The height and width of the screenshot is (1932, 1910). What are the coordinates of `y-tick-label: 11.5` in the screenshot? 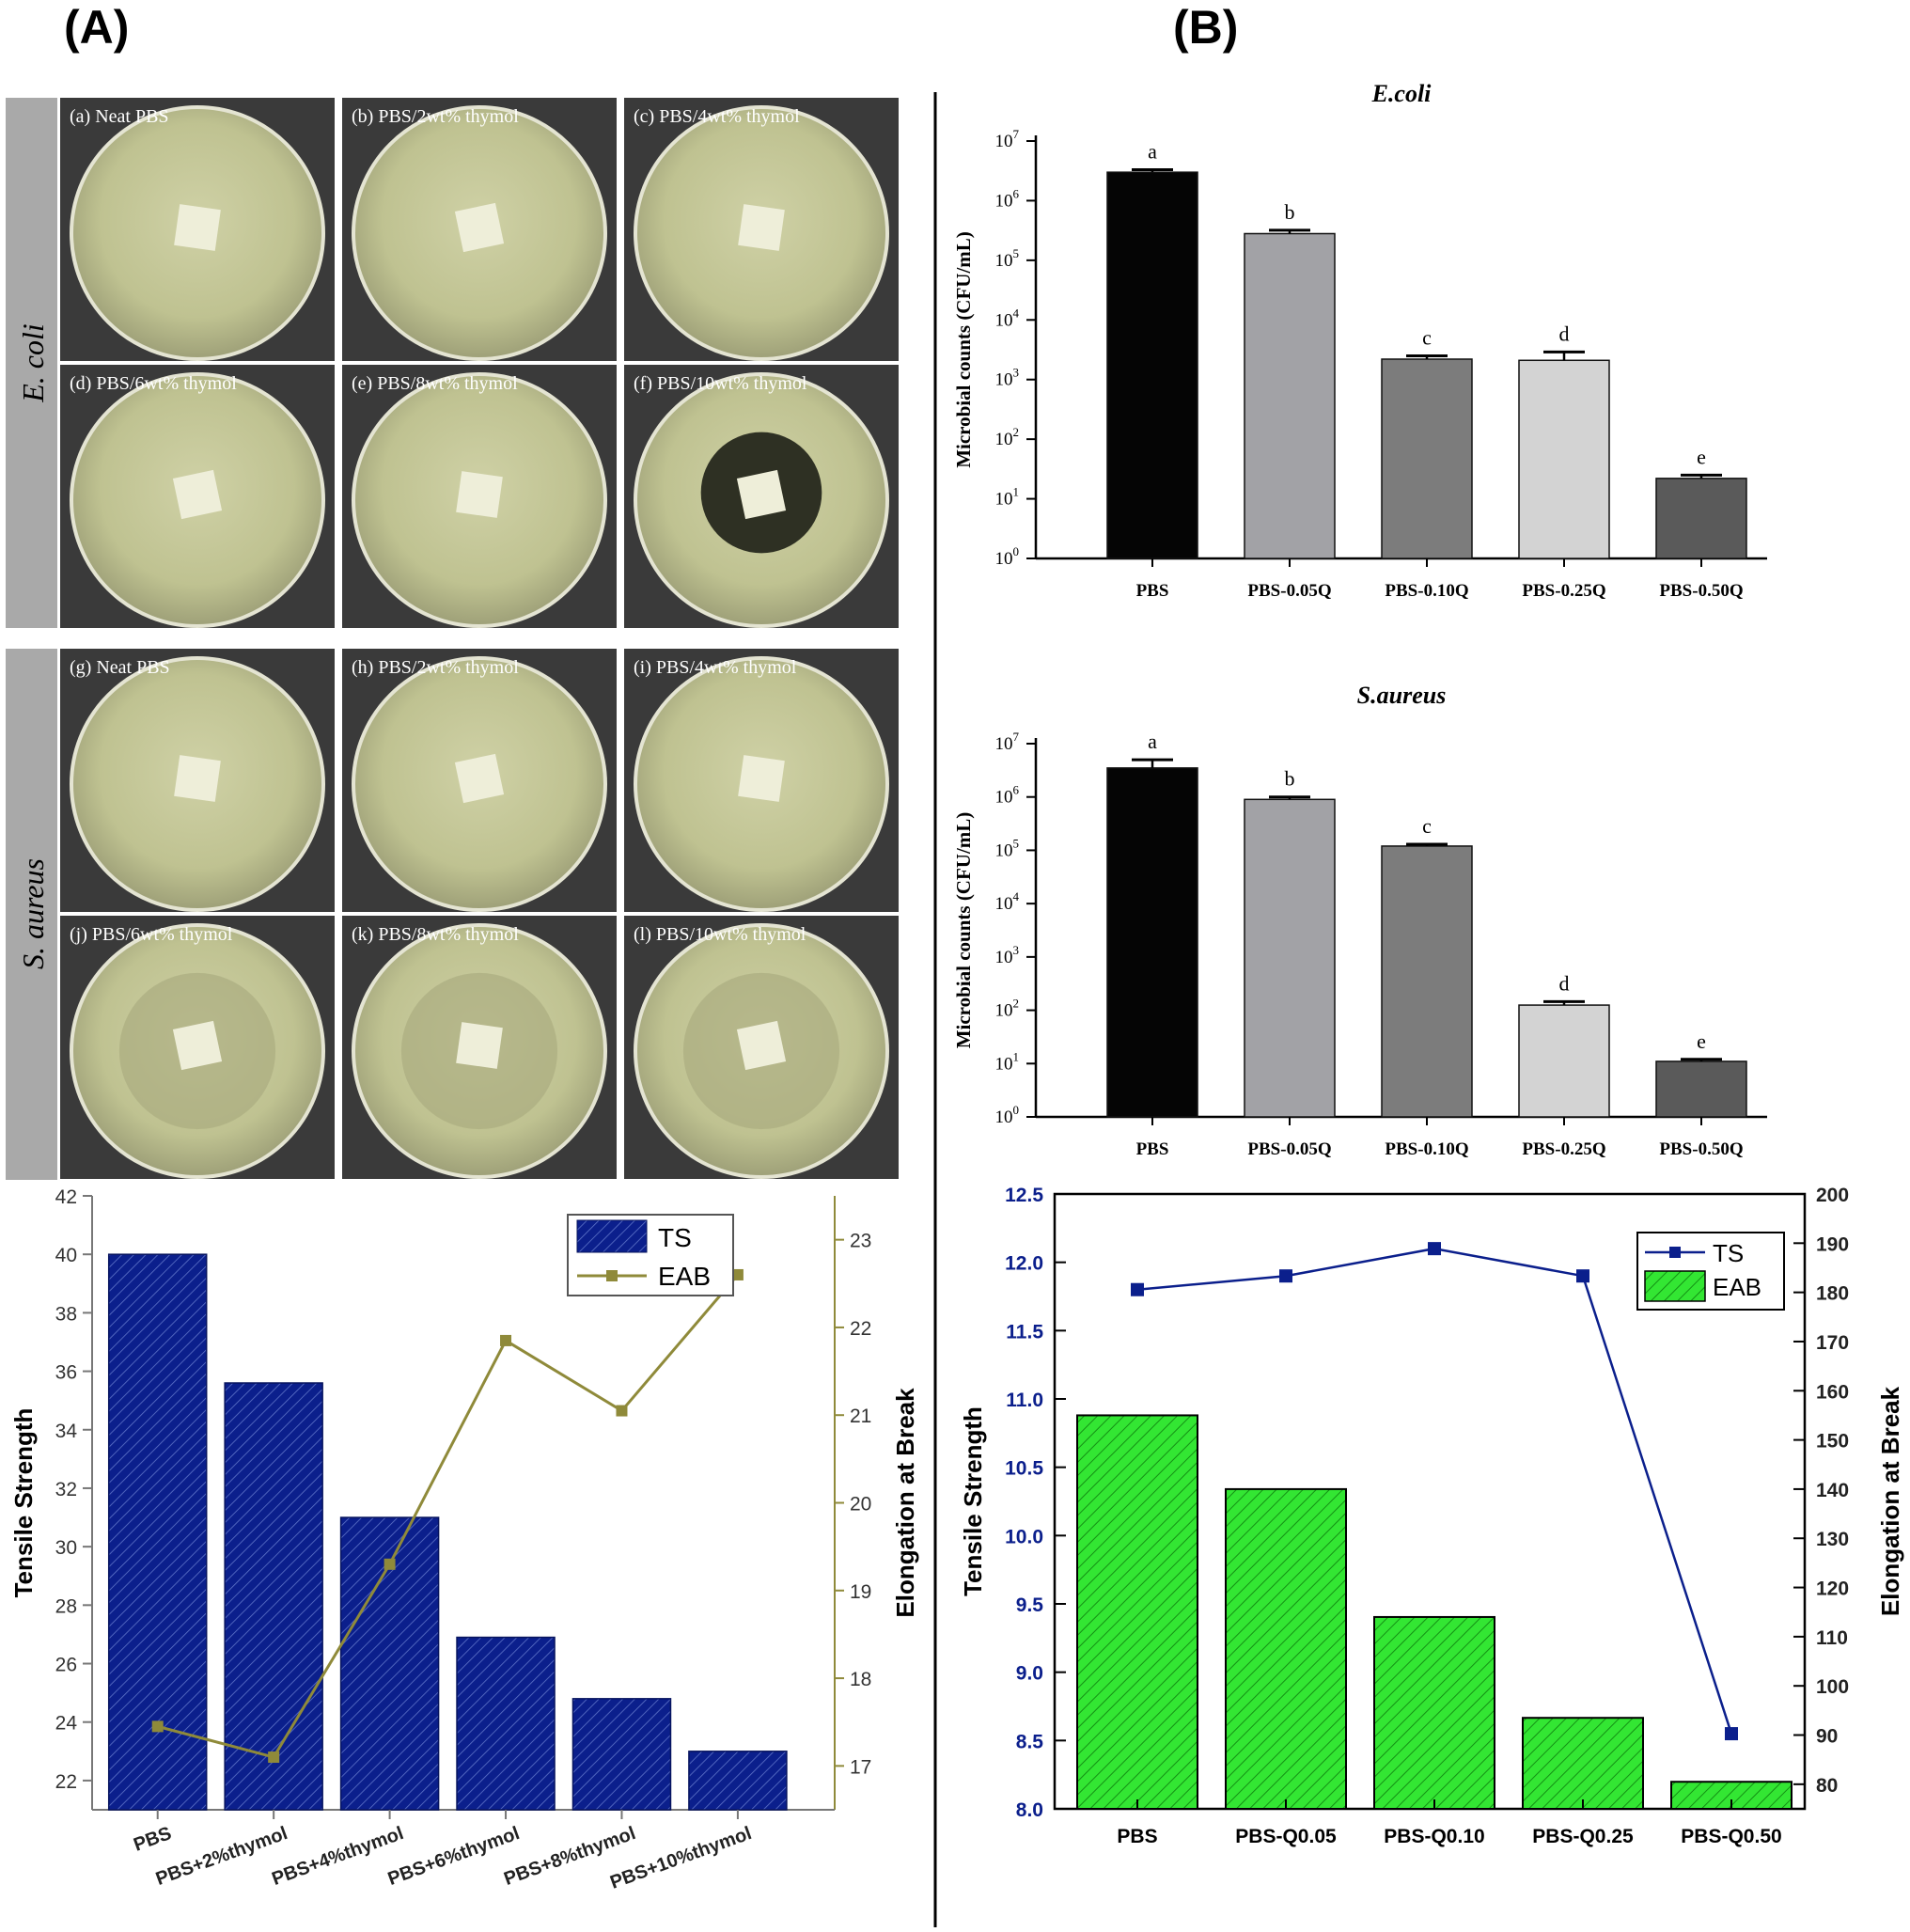 It's located at (1024, 1332).